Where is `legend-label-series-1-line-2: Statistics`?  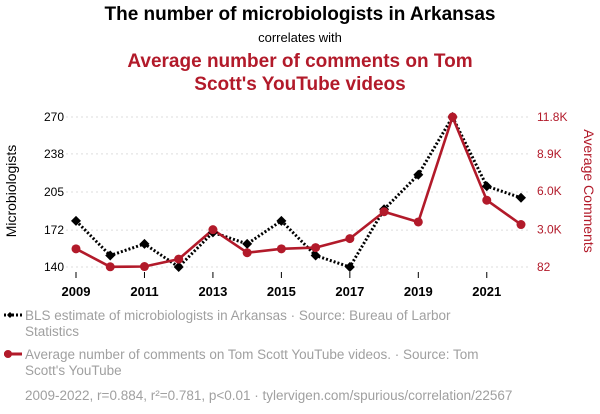 legend-label-series-1-line-2: Statistics is located at coordinates (52, 331).